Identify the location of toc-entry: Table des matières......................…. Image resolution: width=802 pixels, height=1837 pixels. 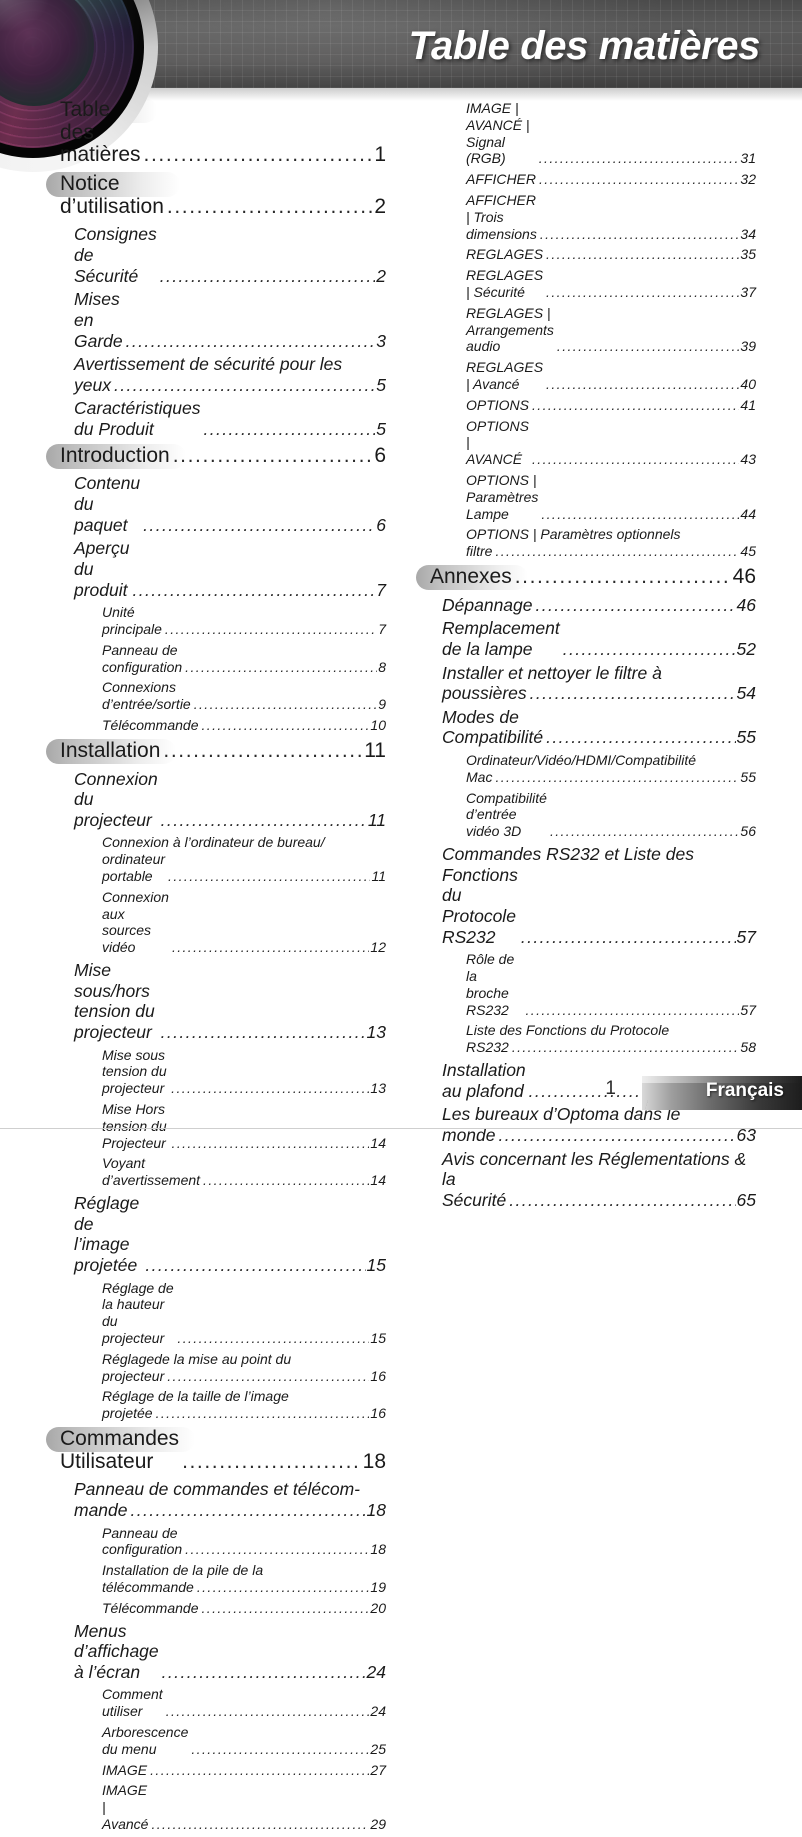
(216, 133).